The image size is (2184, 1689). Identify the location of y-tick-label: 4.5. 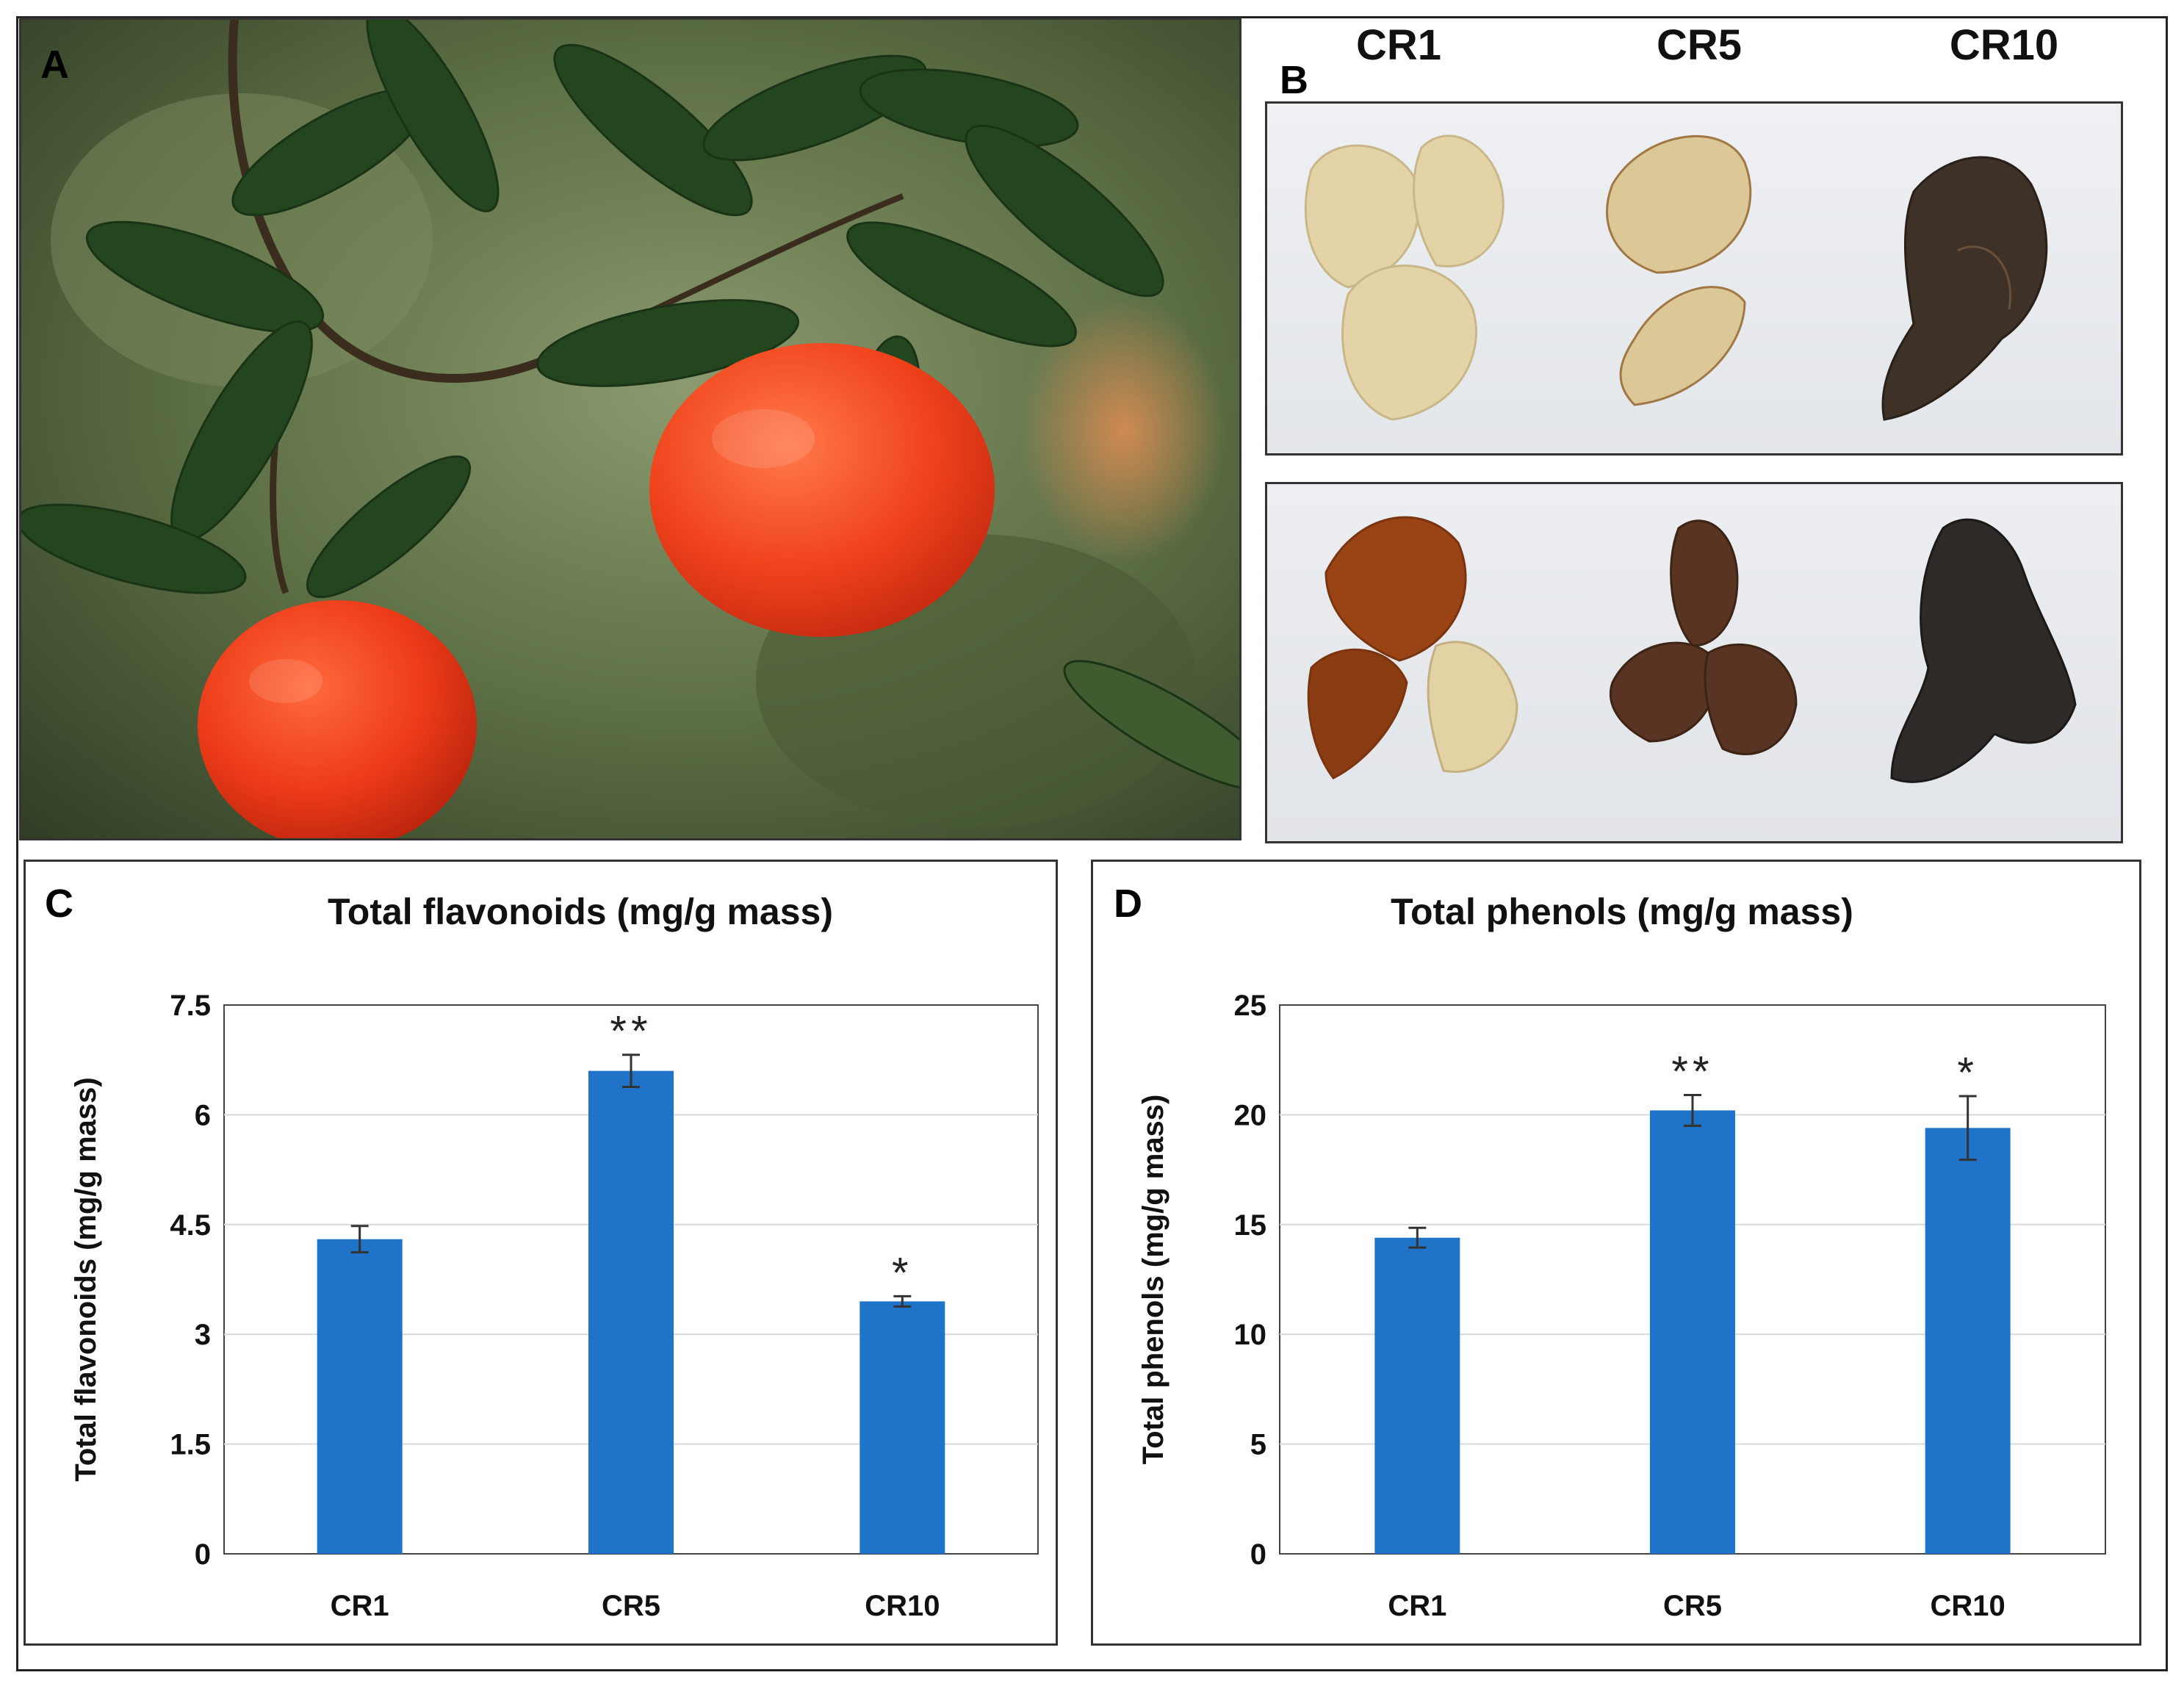
(190, 1225).